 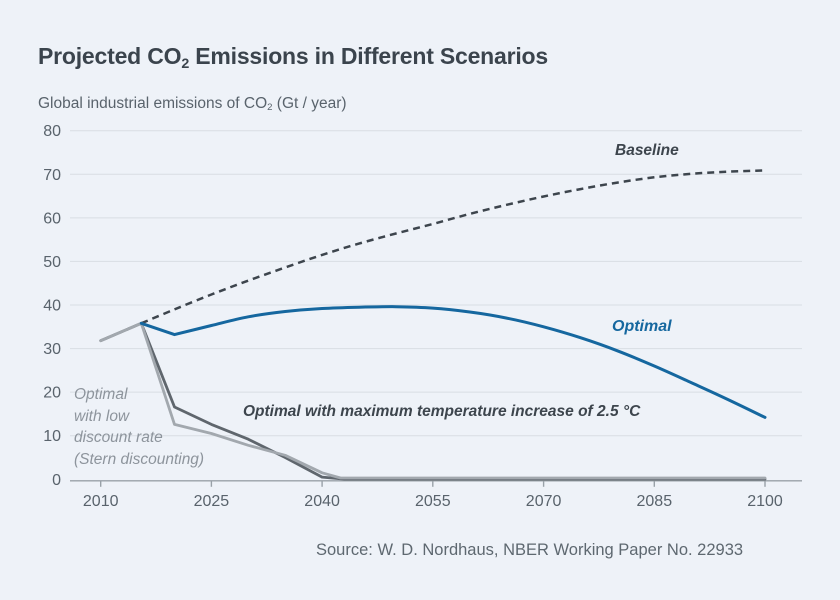 I want to click on svg-text: 60, so click(x=52, y=218).